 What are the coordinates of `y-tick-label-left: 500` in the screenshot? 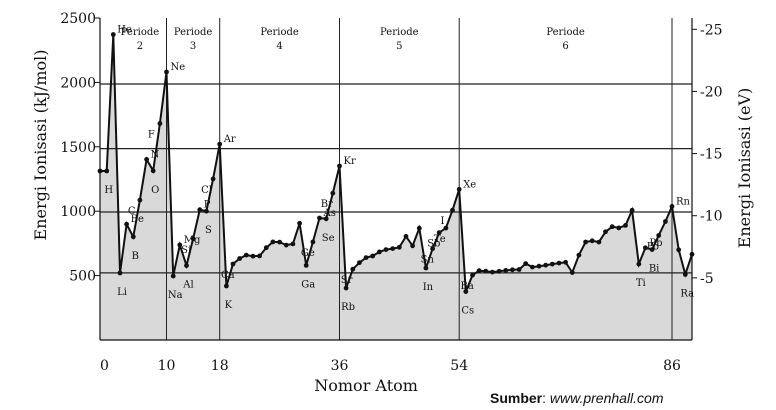 It's located at (82, 277).